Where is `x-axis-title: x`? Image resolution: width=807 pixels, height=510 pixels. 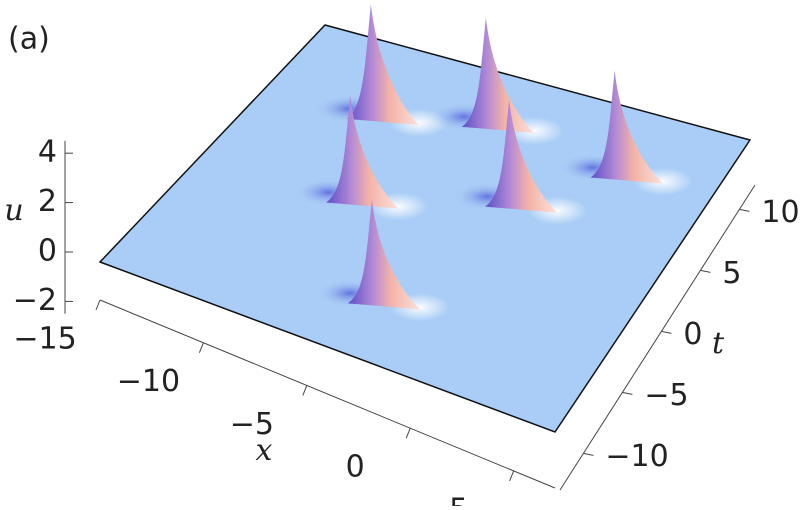
x-axis-title: x is located at coordinates (264, 450).